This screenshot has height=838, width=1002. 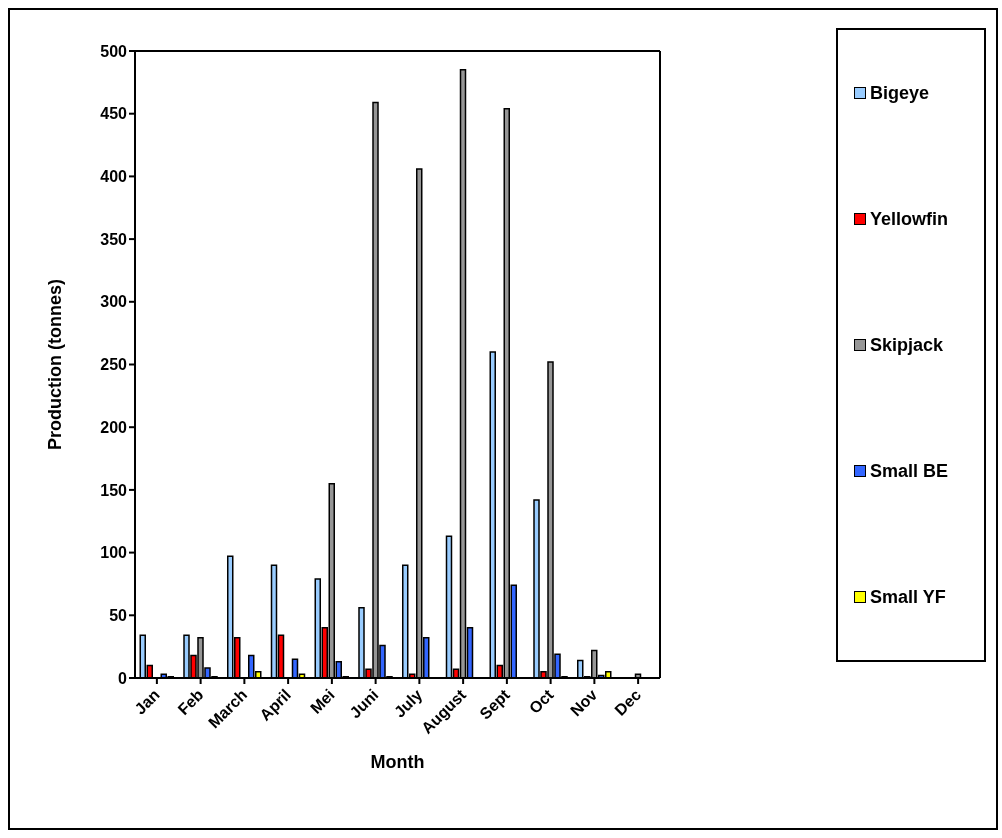 I want to click on legend-label: Small BE, so click(x=909, y=471).